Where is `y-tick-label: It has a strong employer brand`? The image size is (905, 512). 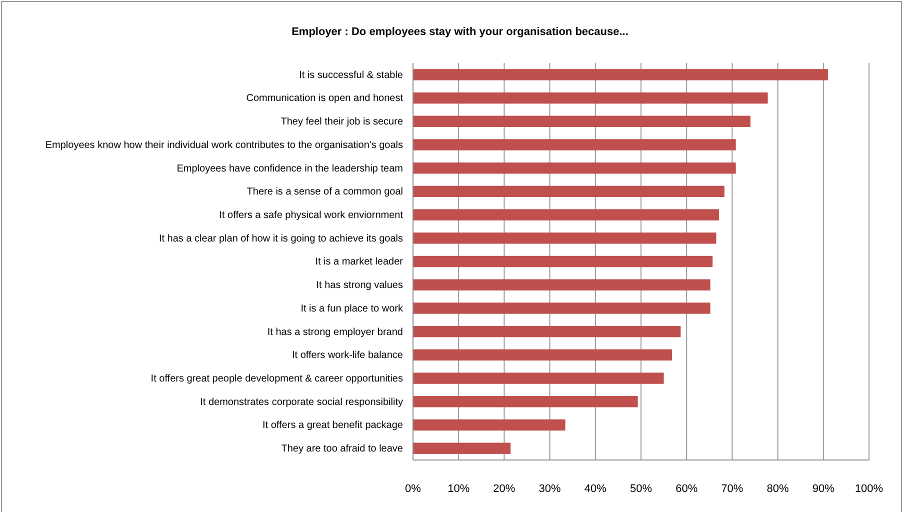 y-tick-label: It has a strong employer brand is located at coordinates (335, 332).